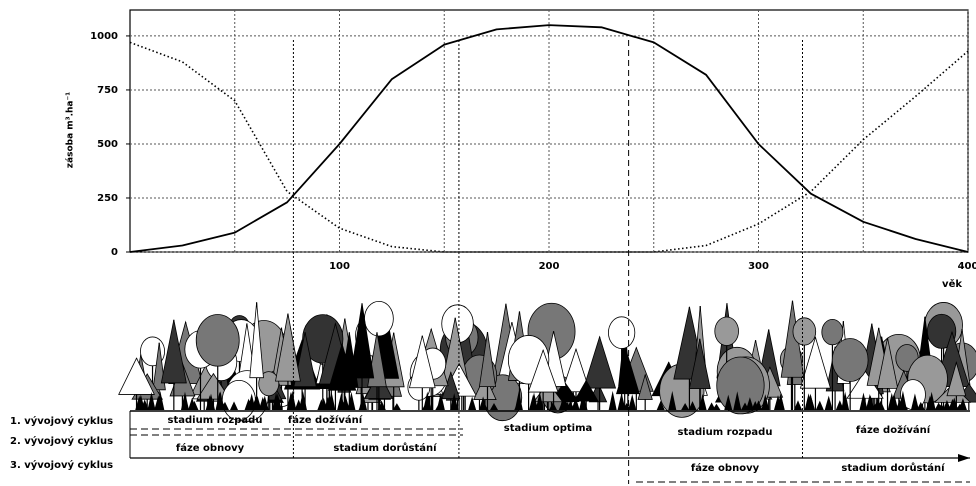 The height and width of the screenshot is (486, 976). What do you see at coordinates (548, 428) in the screenshot?
I see `phase-label: stadium optima` at bounding box center [548, 428].